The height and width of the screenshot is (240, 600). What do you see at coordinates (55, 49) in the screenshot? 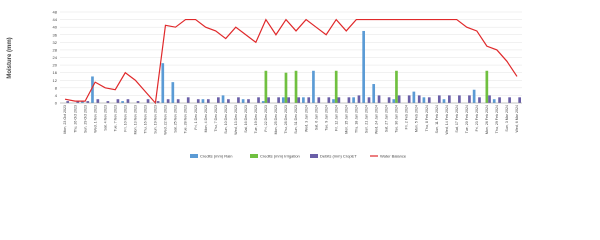
I see `y-tick-label: 28` at bounding box center [55, 49].